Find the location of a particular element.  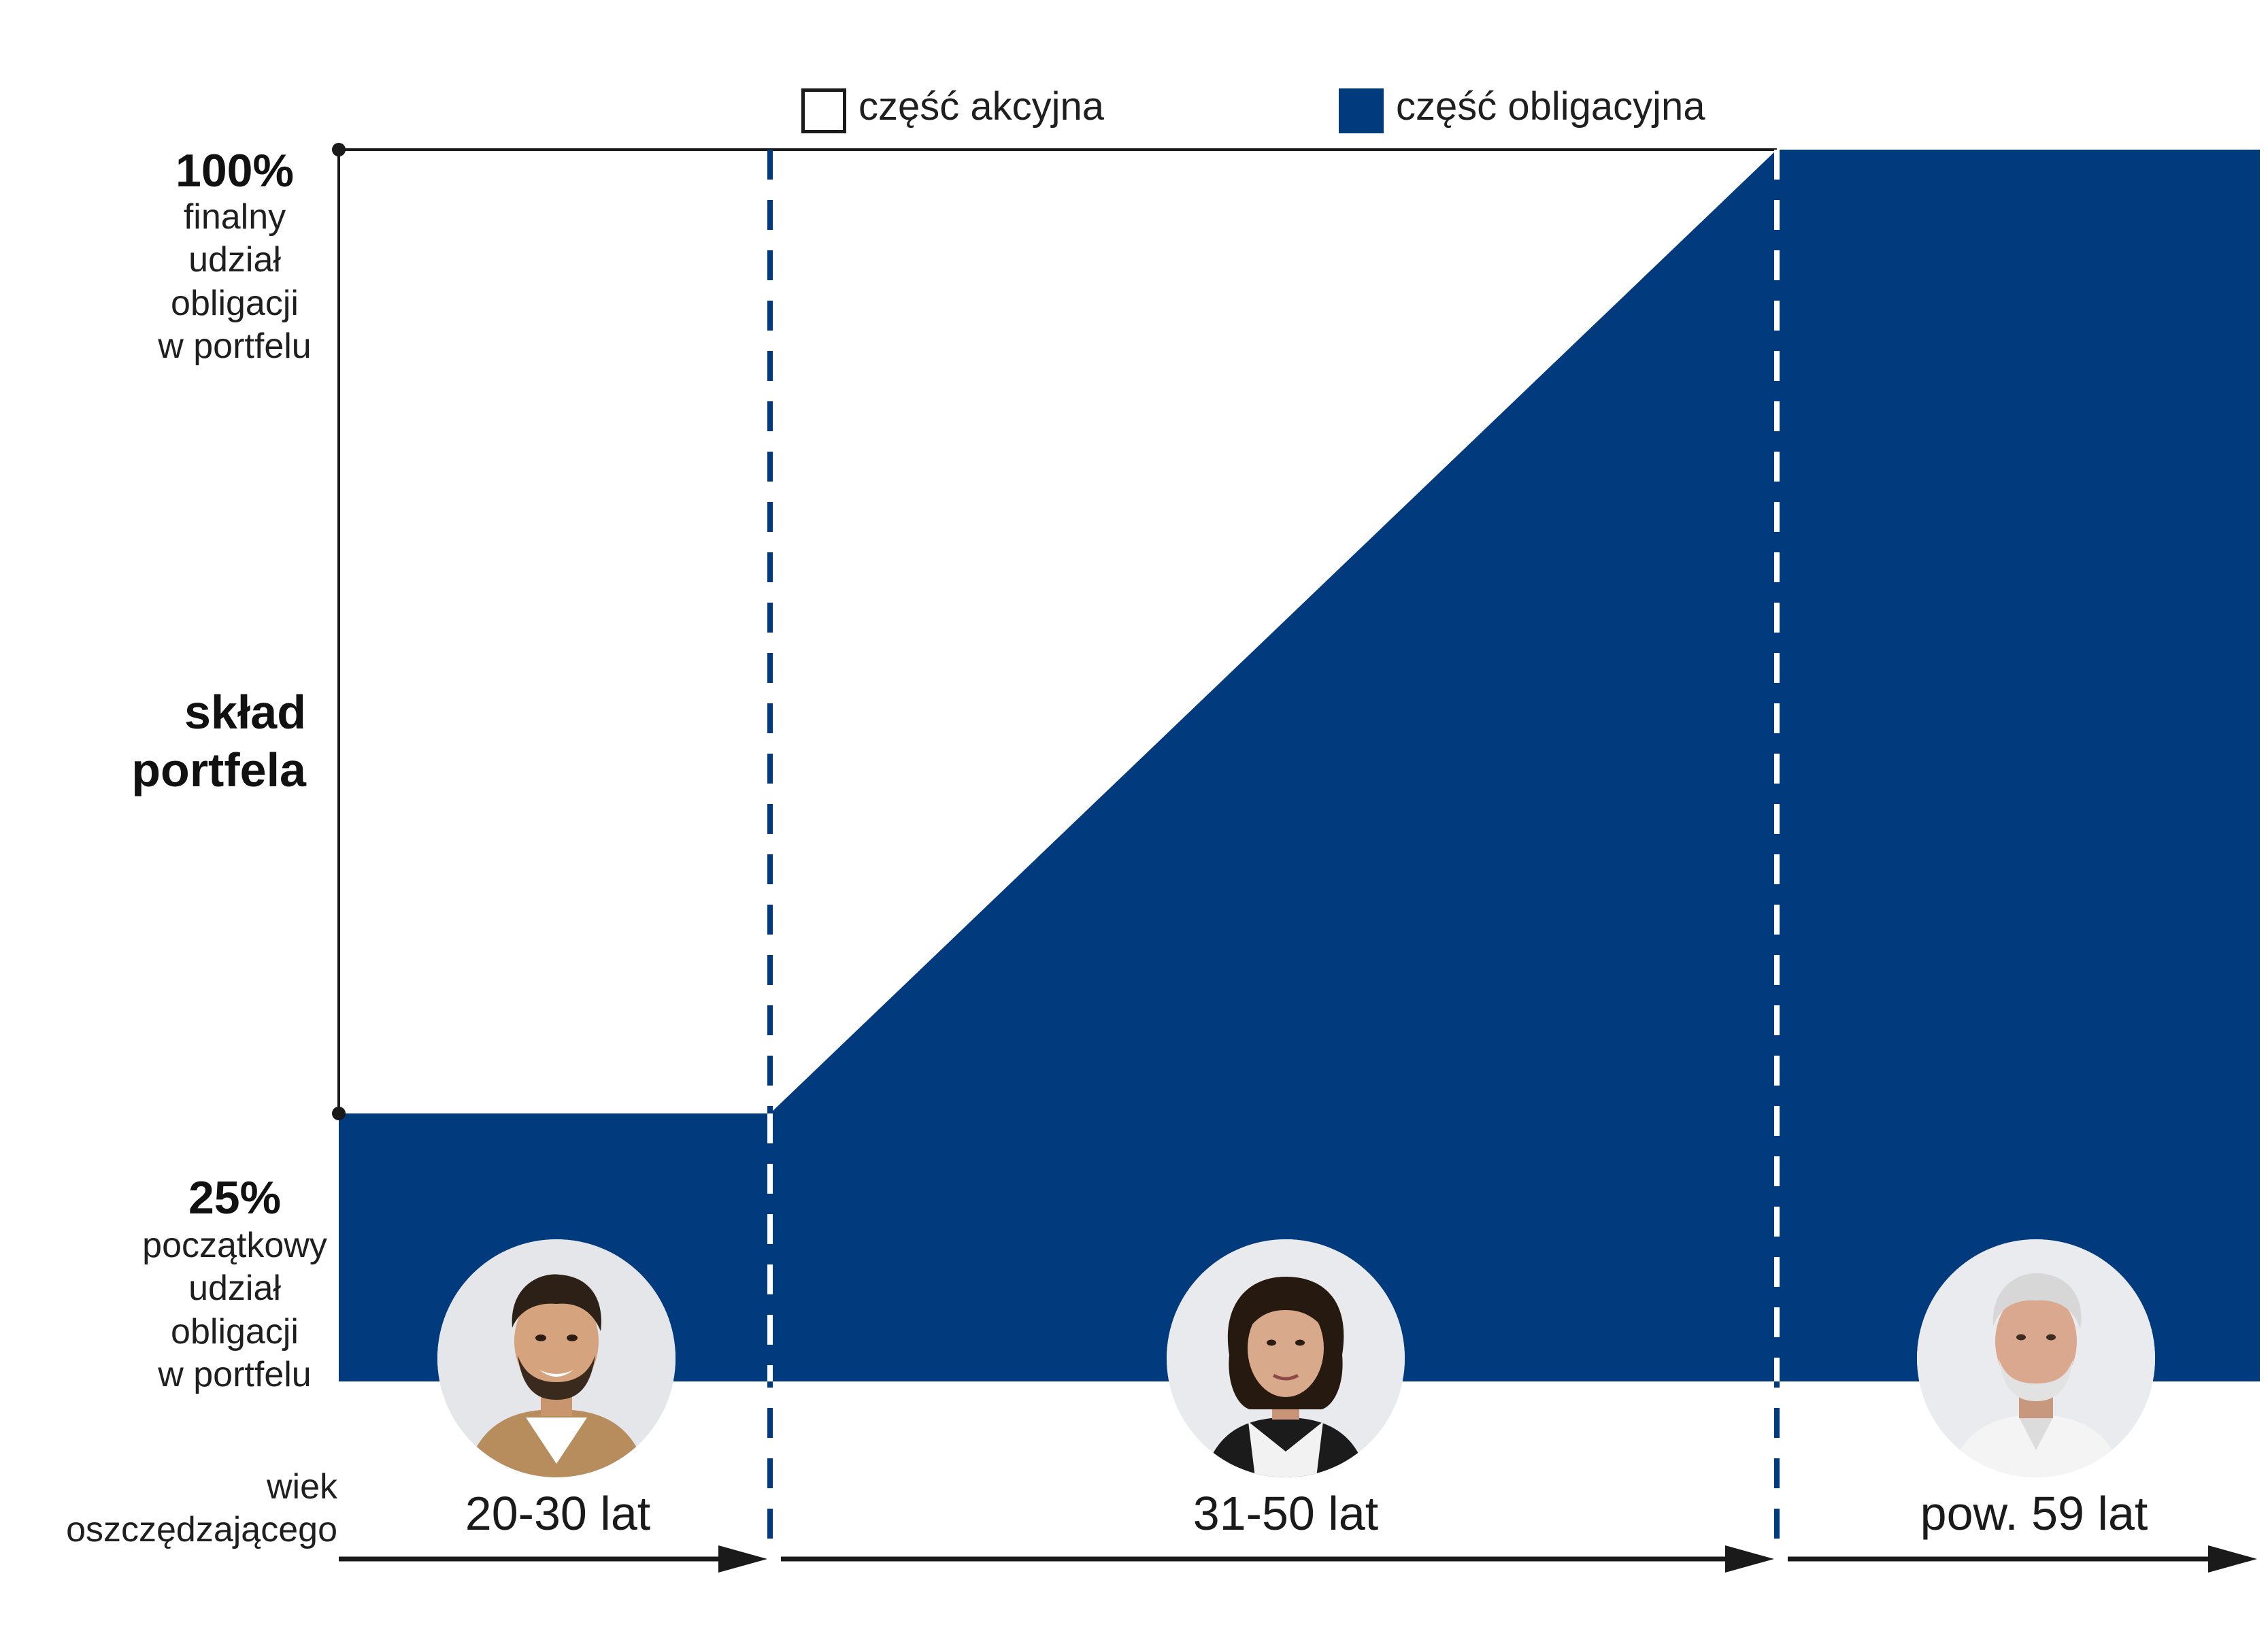

y-bottom-line: w portfelu is located at coordinates (235, 1375).